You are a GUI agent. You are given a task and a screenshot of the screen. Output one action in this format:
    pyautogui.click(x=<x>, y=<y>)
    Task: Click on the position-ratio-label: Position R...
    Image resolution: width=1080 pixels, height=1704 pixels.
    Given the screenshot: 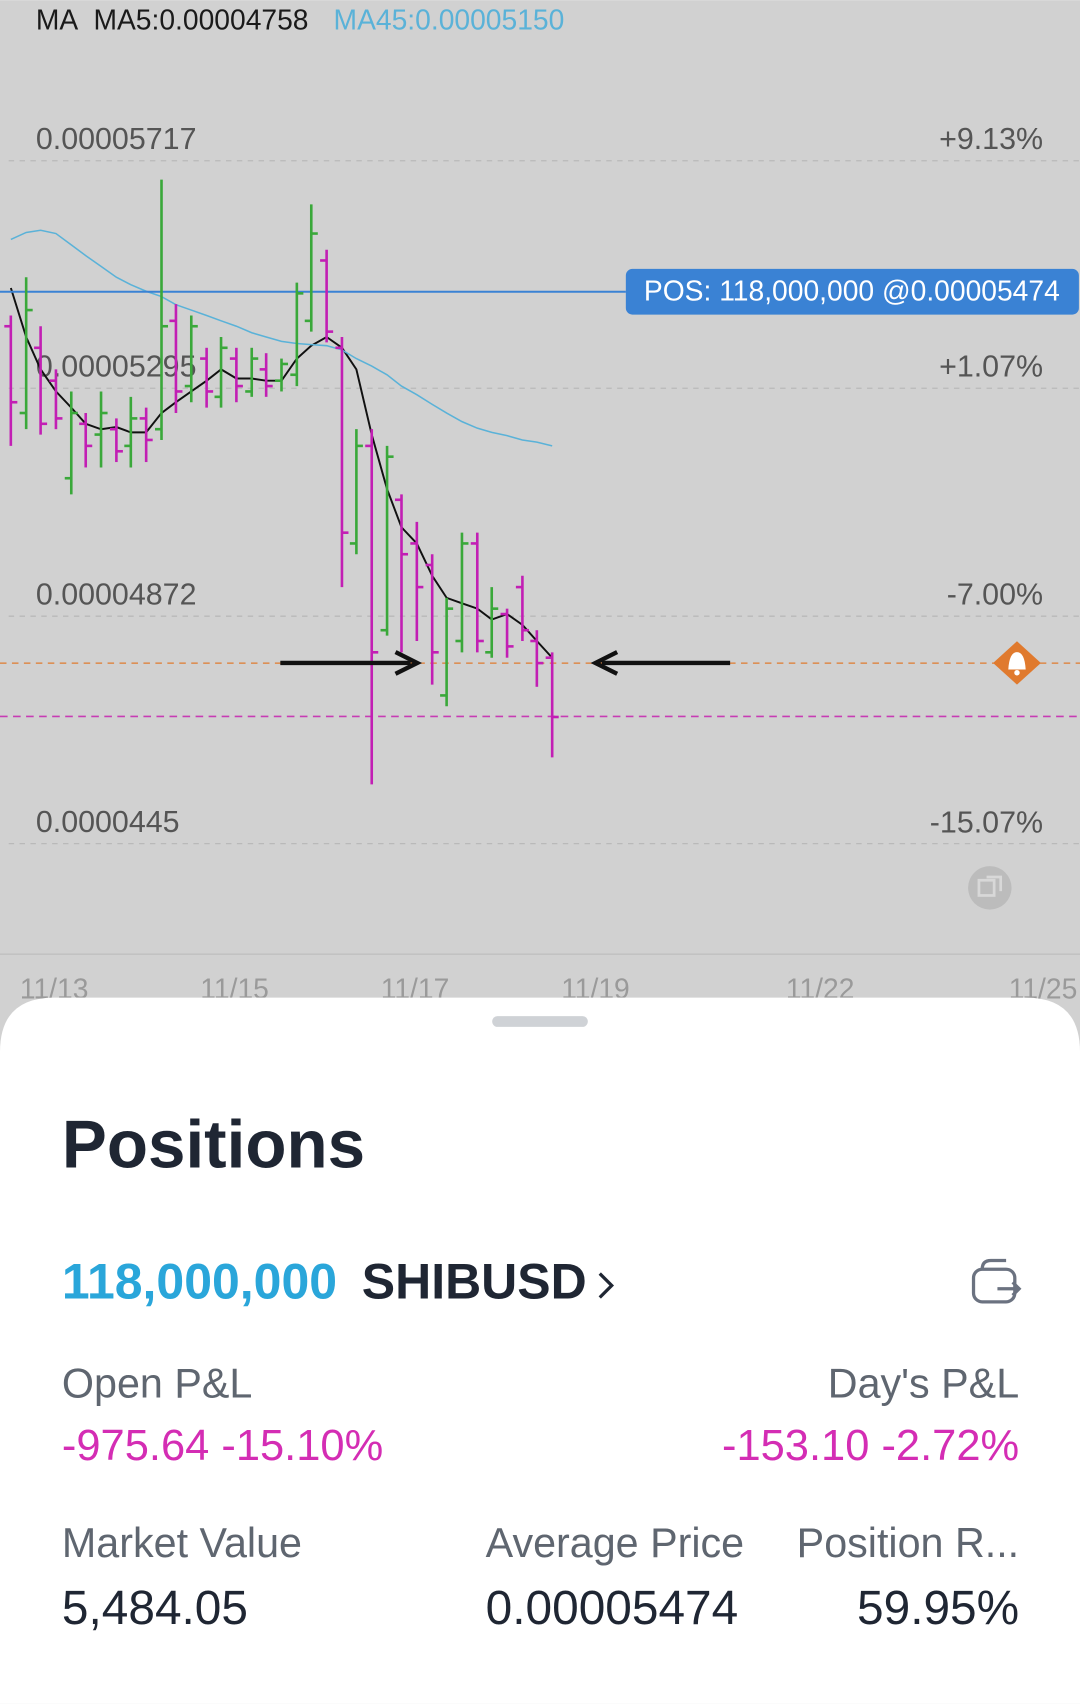 What is the action you would take?
    pyautogui.click(x=908, y=1543)
    